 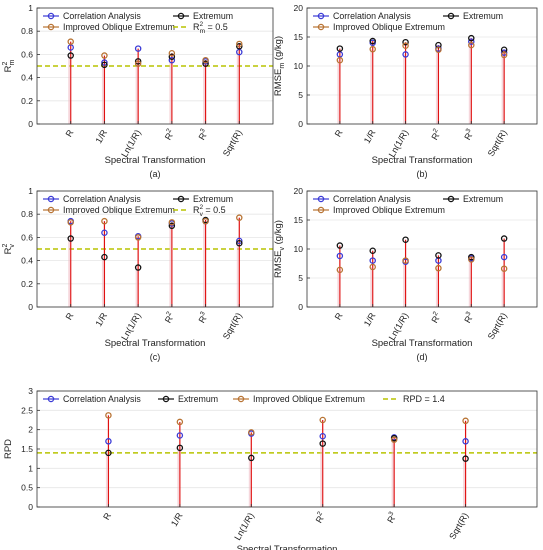 I want to click on legend-item: Correlation Analysis, so click(x=362, y=16).